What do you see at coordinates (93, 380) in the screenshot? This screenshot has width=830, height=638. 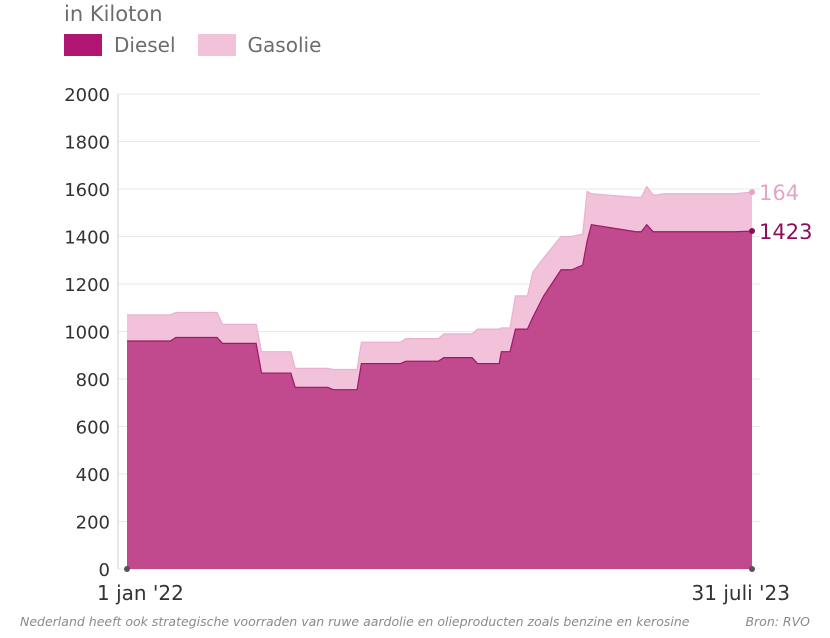 I see `y-tick-label: 800` at bounding box center [93, 380].